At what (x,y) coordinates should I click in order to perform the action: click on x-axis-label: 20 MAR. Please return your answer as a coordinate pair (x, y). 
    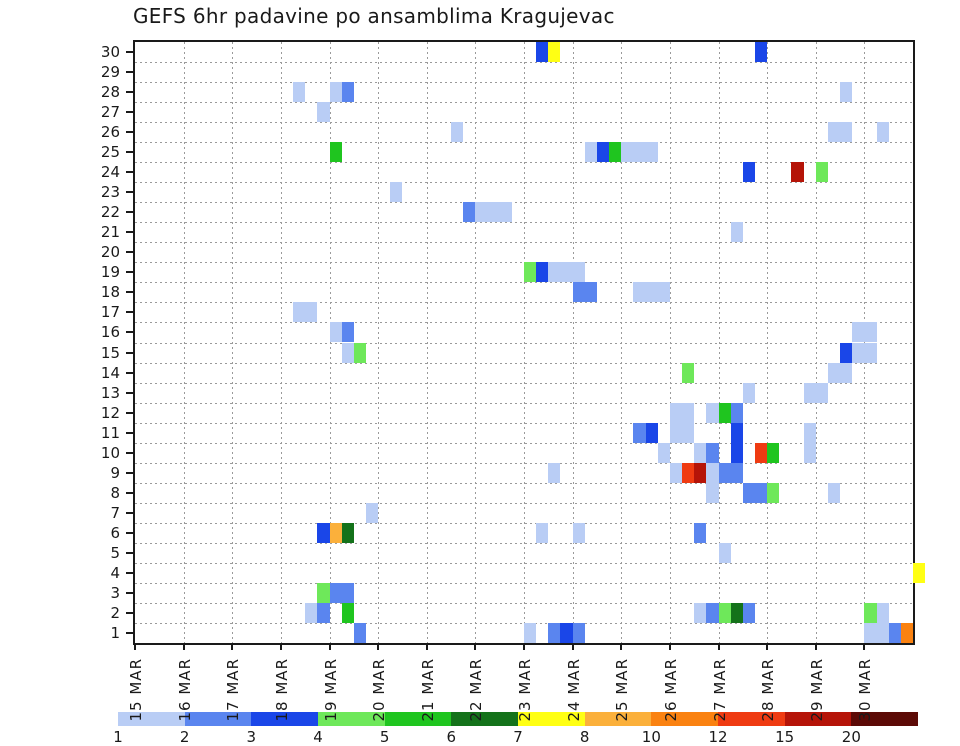
    Looking at the image, I should click on (379, 690).